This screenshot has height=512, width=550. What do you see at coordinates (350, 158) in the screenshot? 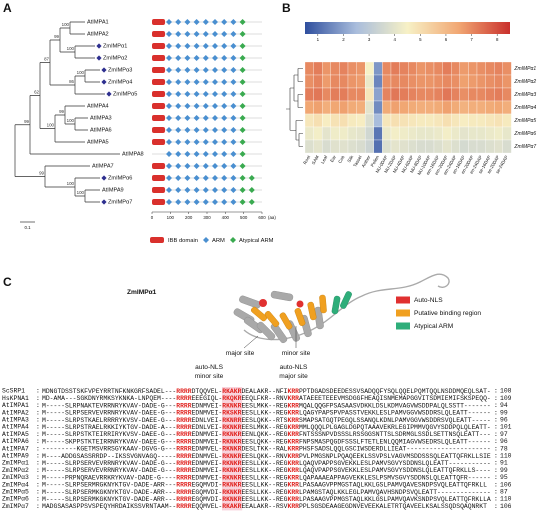
I see `column-label: Silk` at bounding box center [350, 158].